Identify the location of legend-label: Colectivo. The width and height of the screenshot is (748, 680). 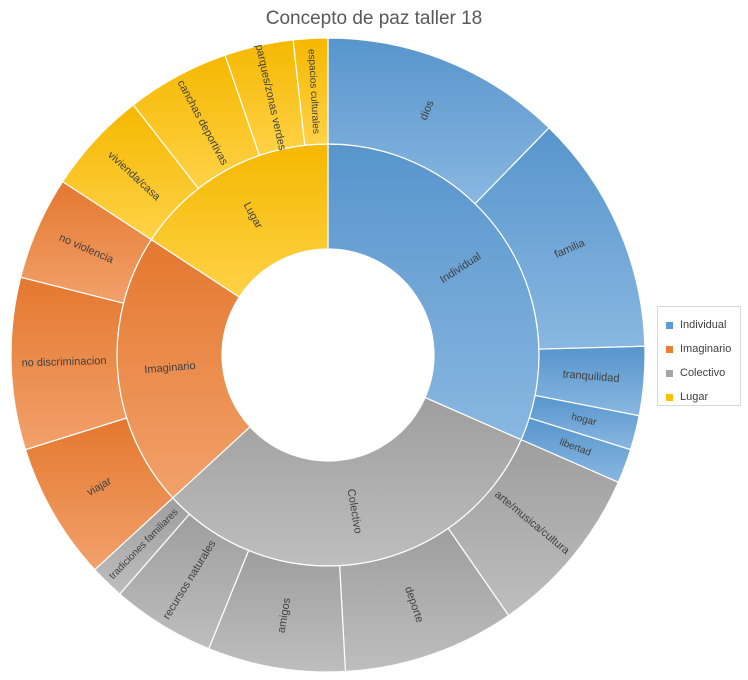
(703, 373).